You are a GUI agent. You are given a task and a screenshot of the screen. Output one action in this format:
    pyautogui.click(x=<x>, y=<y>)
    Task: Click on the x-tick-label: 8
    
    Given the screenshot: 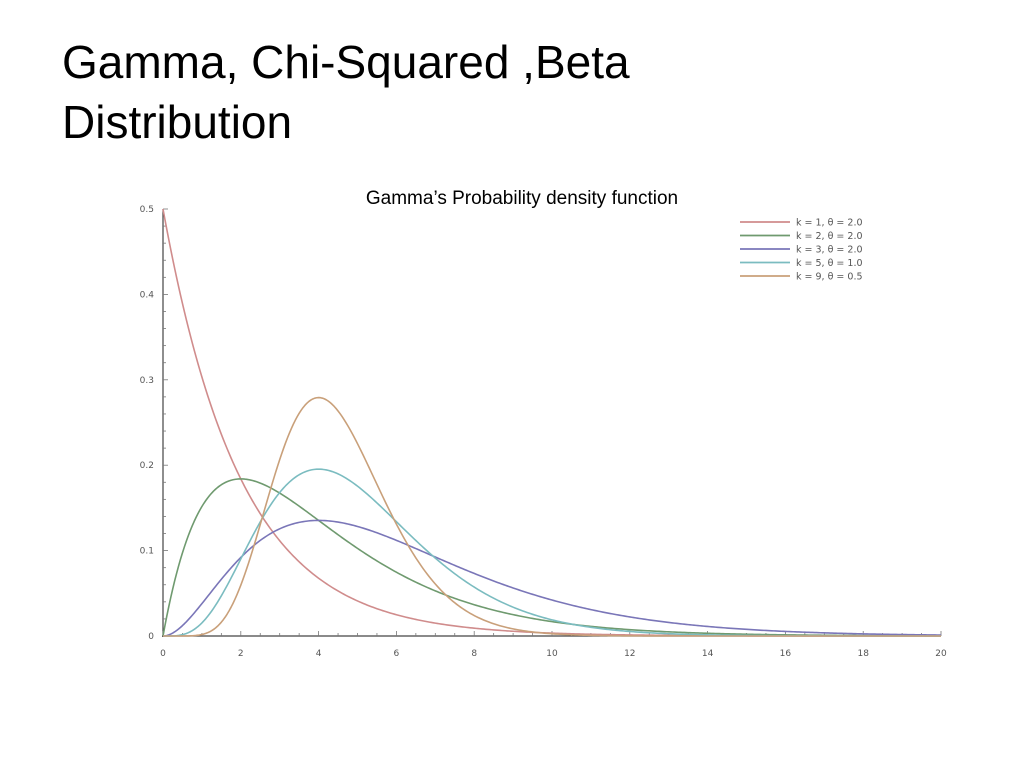 What is the action you would take?
    pyautogui.click(x=474, y=654)
    